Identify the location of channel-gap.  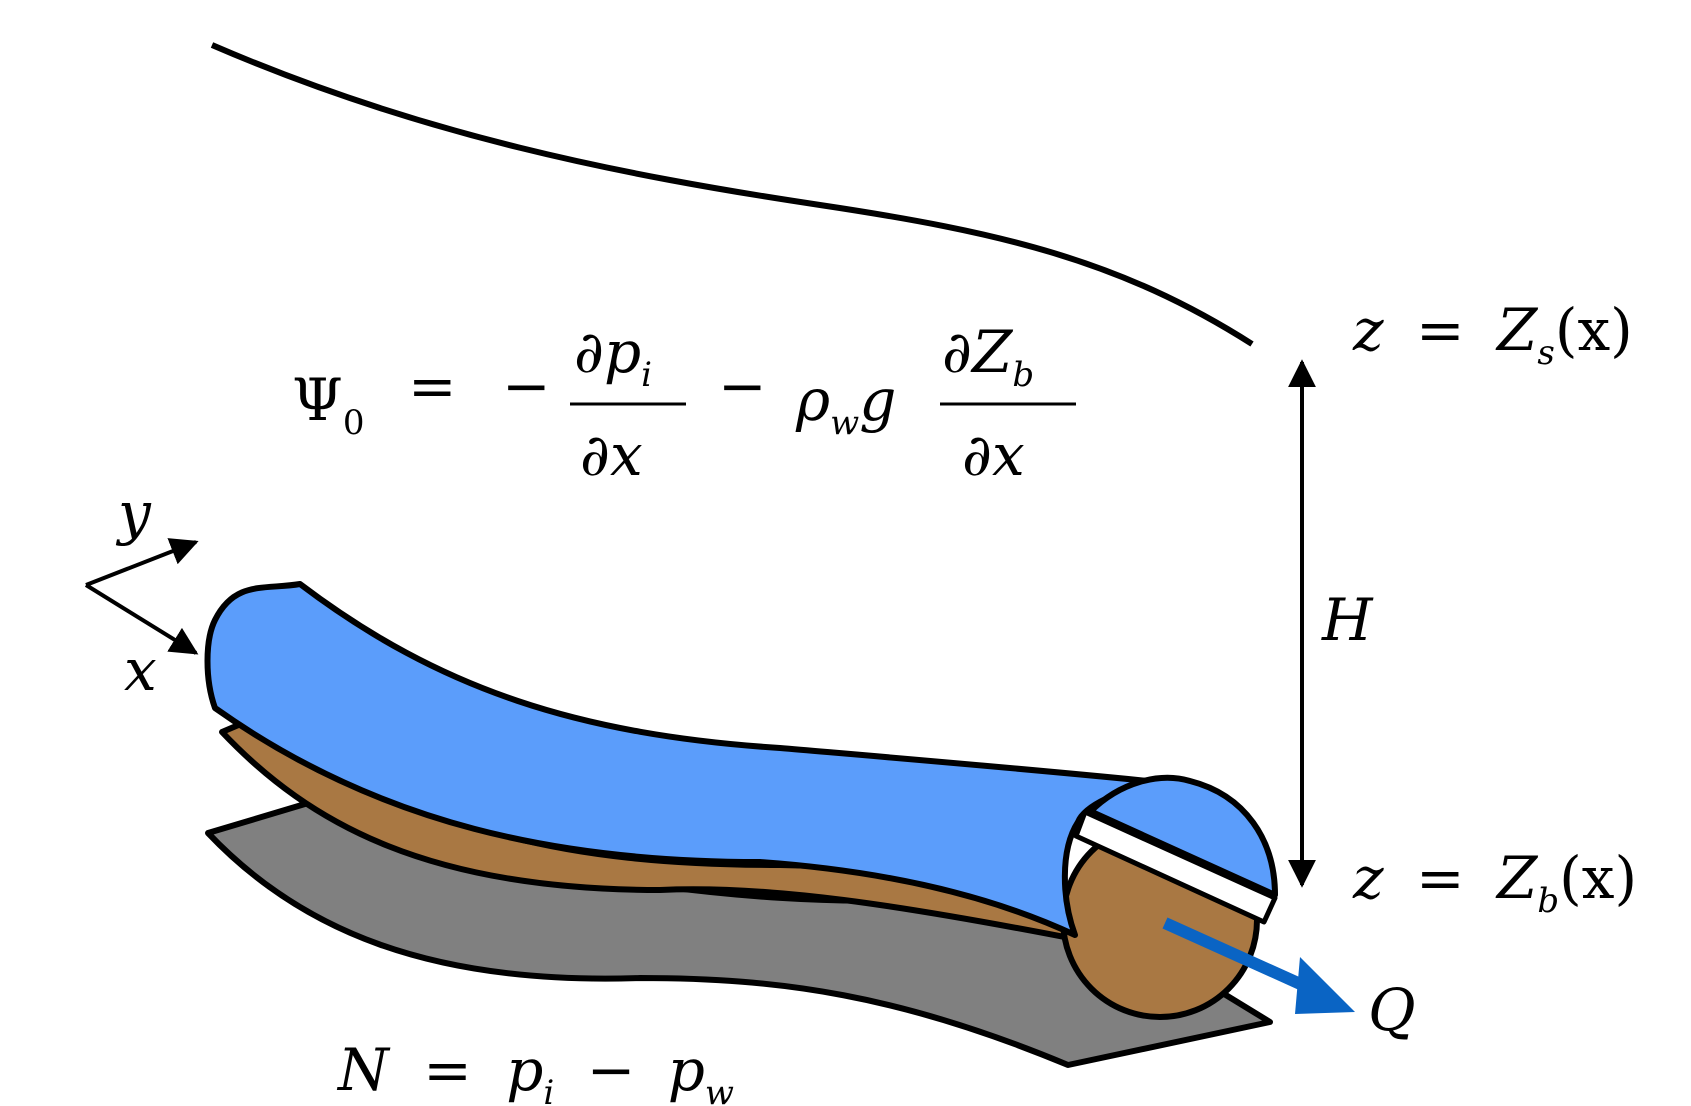
(1175, 867).